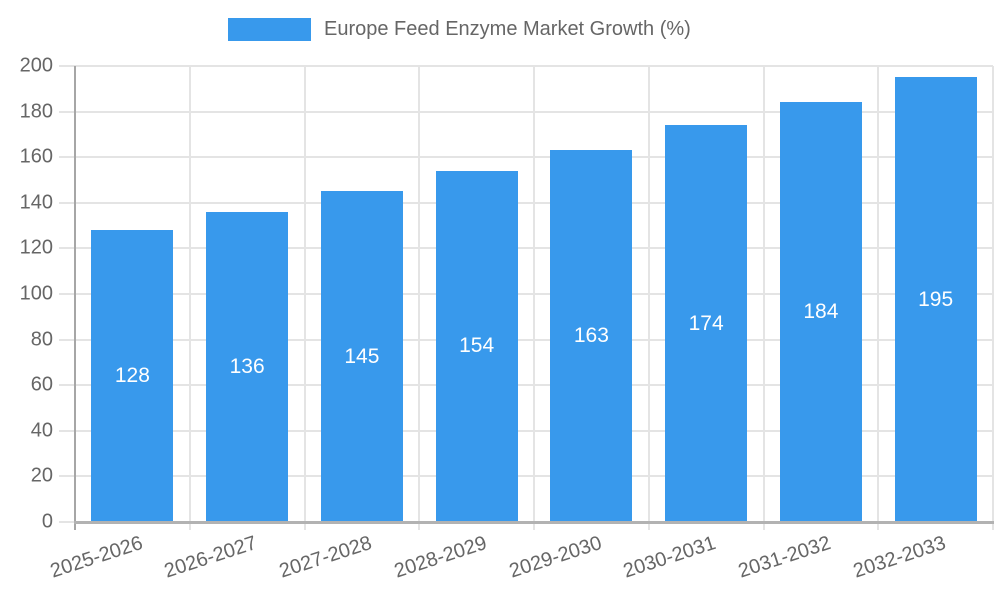 This screenshot has width=1000, height=600. I want to click on bar: 136, so click(247, 366).